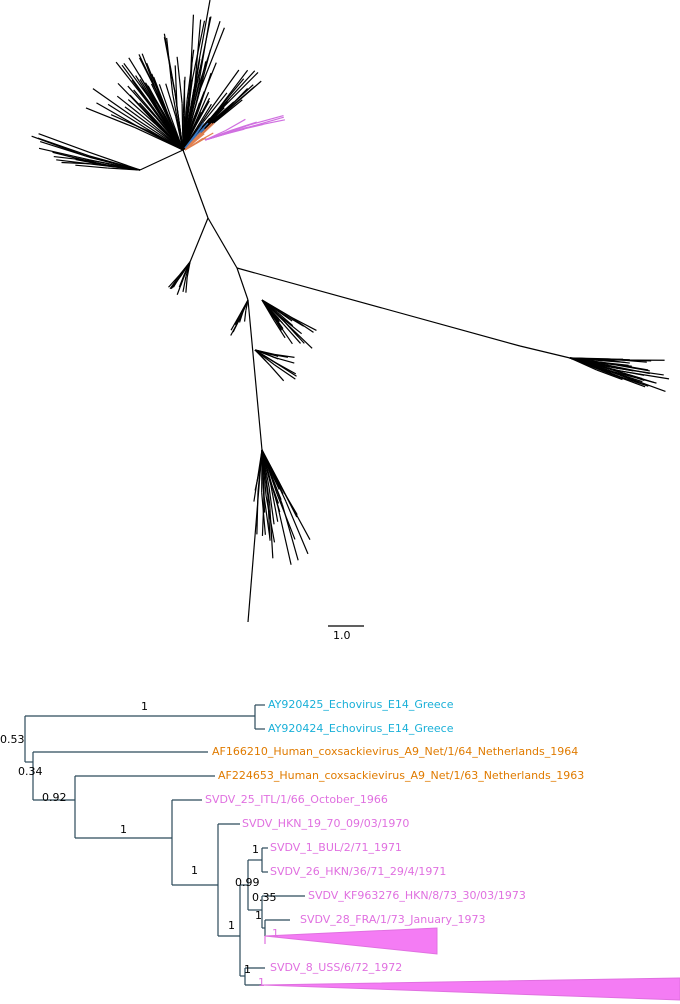  I want to click on collapsed-clade, so click(351, 941).